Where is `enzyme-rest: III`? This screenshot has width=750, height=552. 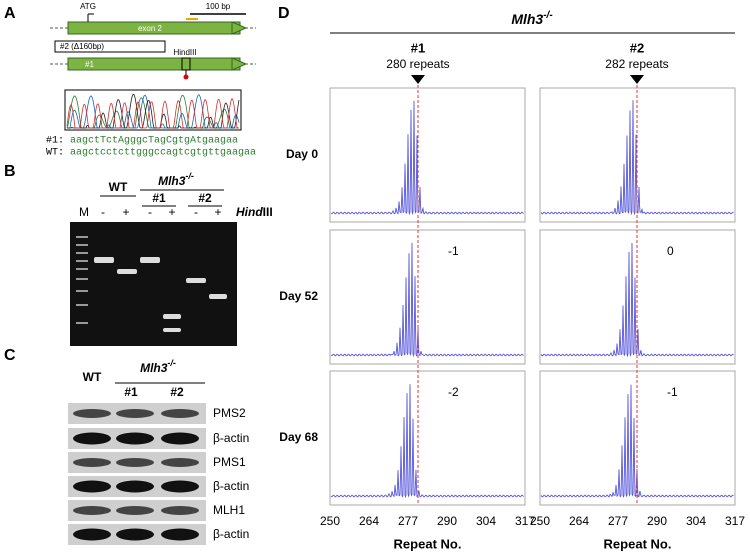 enzyme-rest: III is located at coordinates (268, 212).